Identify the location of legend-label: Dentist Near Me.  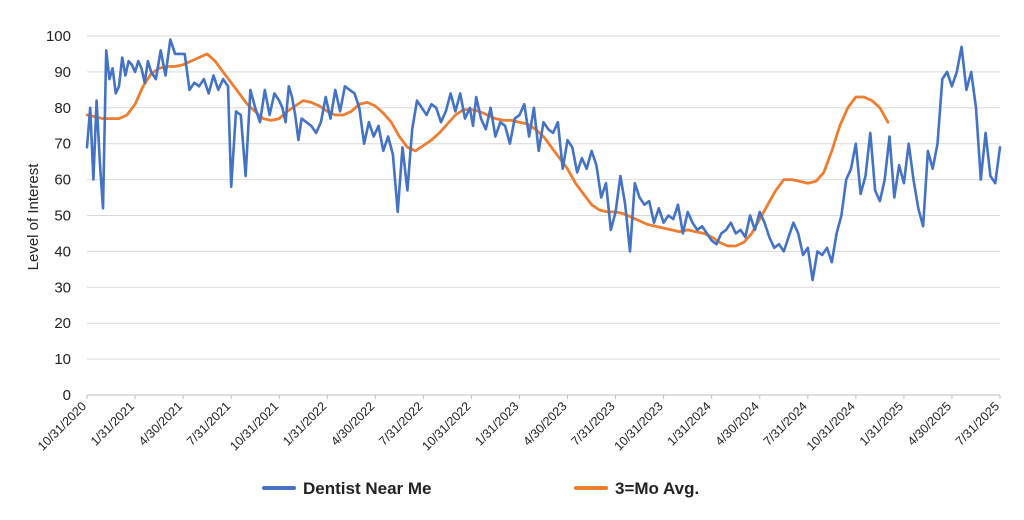
(367, 488).